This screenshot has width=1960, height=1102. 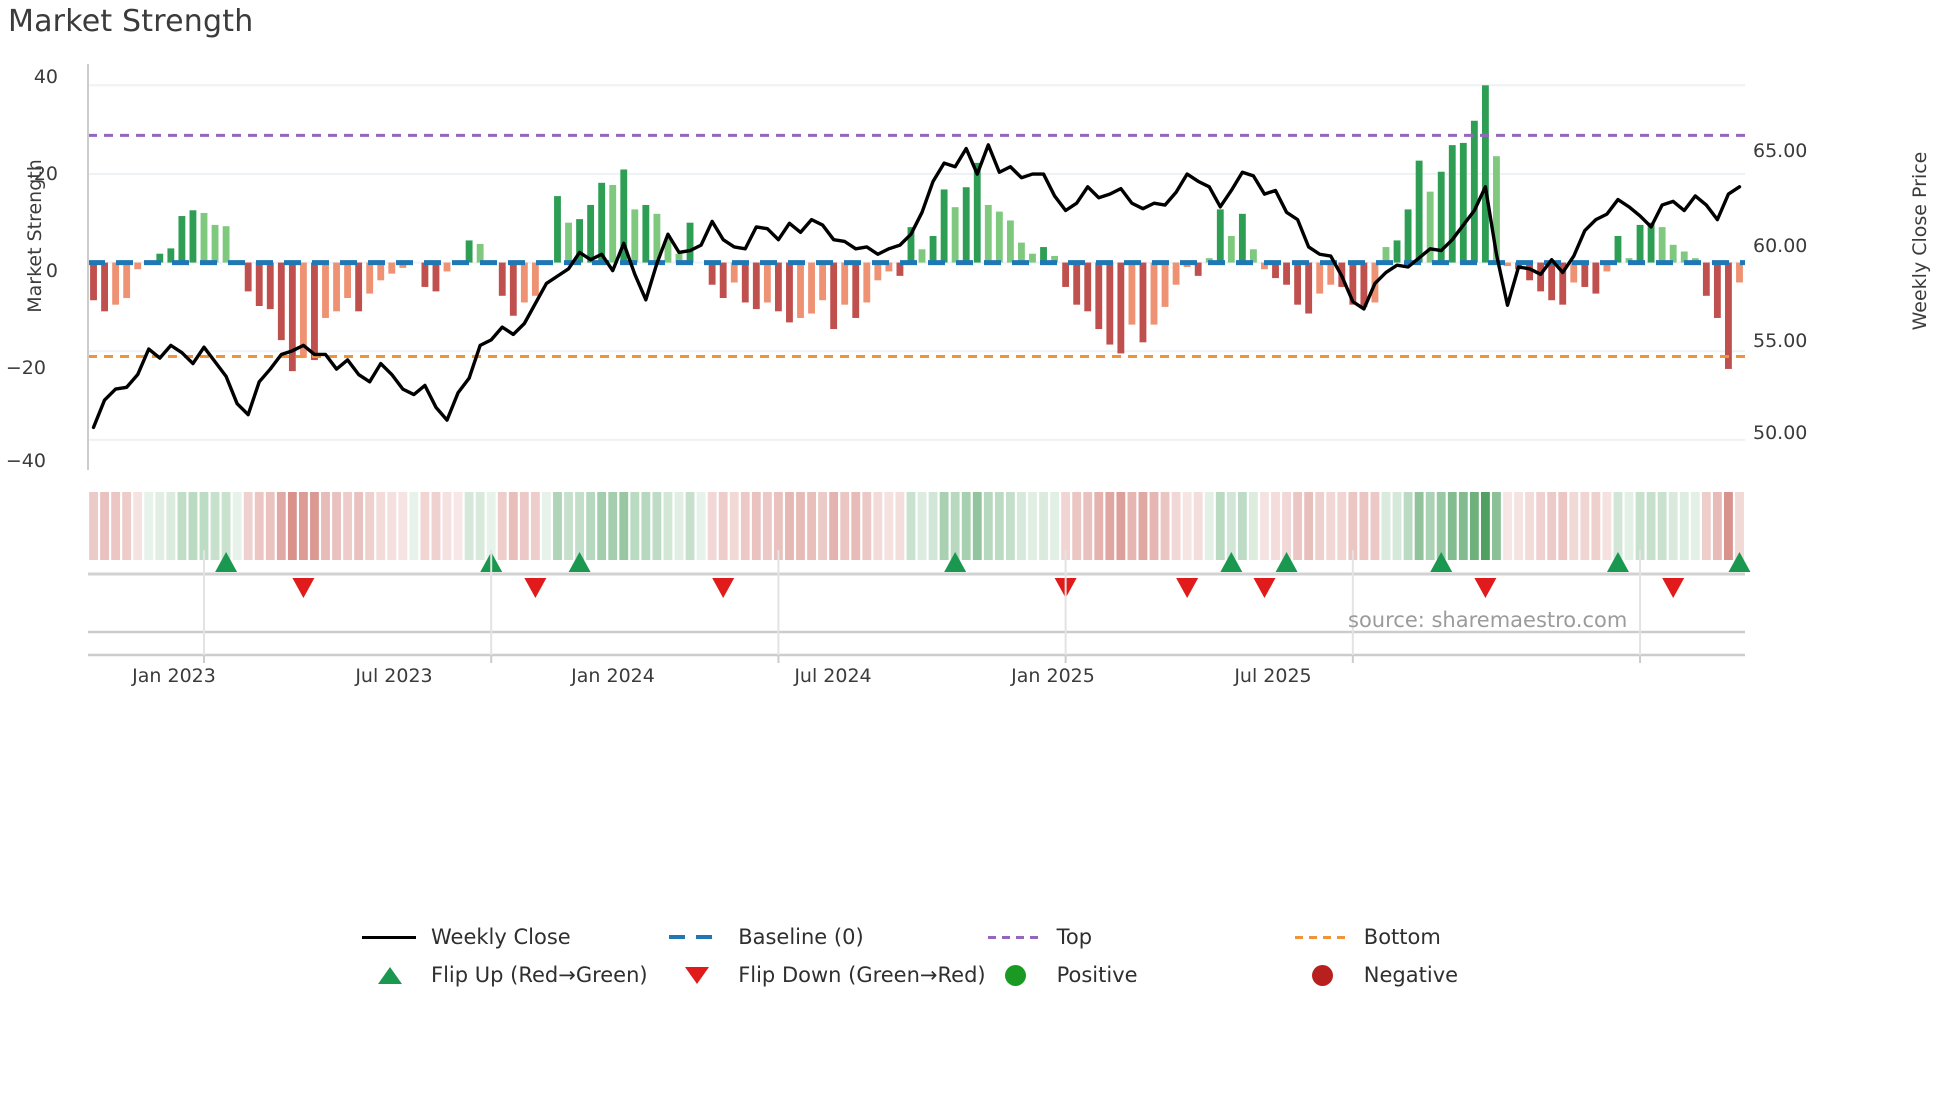 I want to click on y-tick-left-4: −40, so click(x=25, y=461).